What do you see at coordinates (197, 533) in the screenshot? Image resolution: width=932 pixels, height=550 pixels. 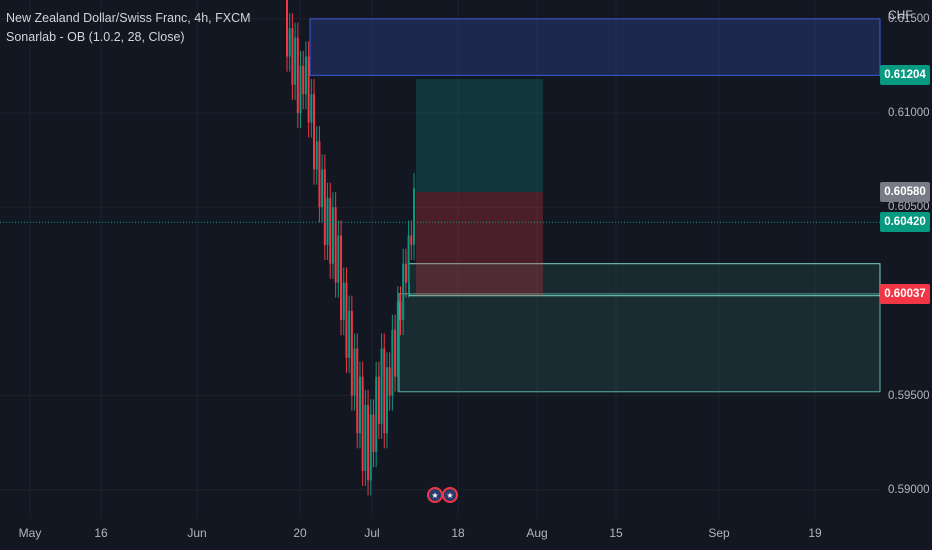 I see `time-axis-label: Jun` at bounding box center [197, 533].